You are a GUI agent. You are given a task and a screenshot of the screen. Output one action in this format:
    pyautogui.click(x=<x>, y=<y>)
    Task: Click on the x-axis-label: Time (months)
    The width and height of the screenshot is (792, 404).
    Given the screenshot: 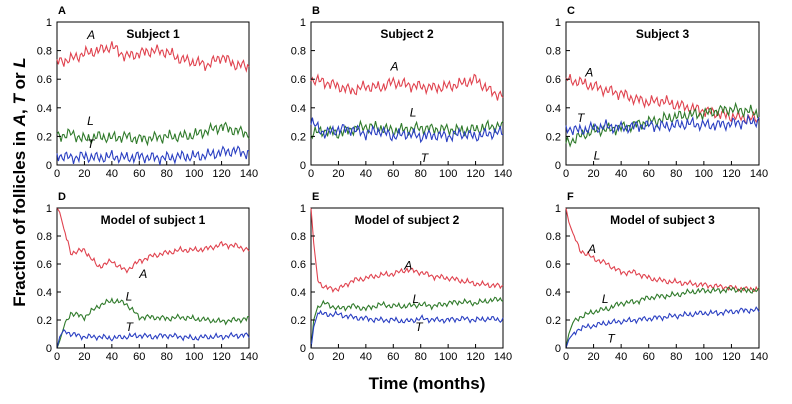 What is the action you would take?
    pyautogui.click(x=427, y=383)
    